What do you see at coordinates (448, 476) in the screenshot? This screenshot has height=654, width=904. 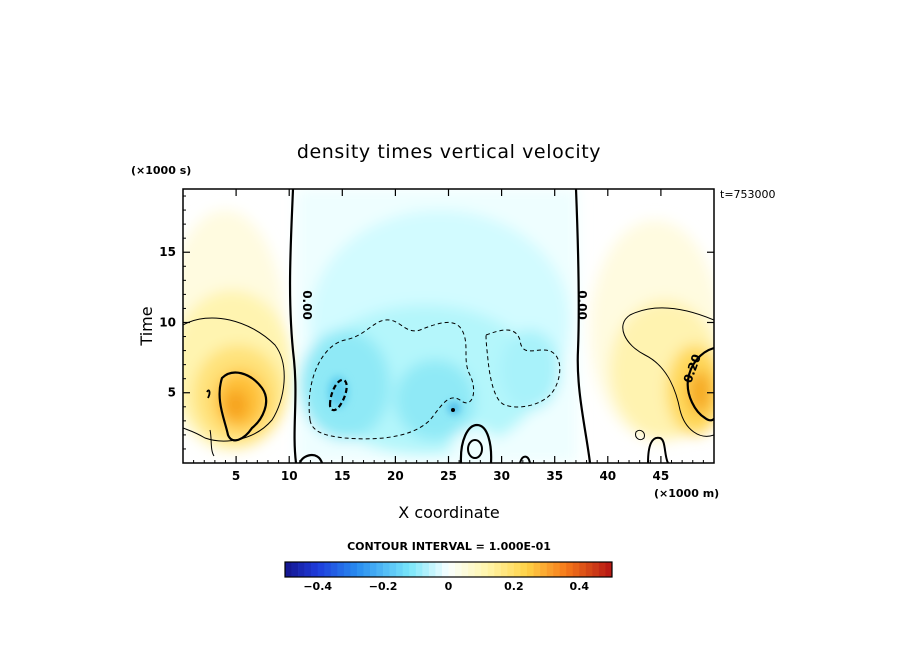 I see `x-tick-label: 25` at bounding box center [448, 476].